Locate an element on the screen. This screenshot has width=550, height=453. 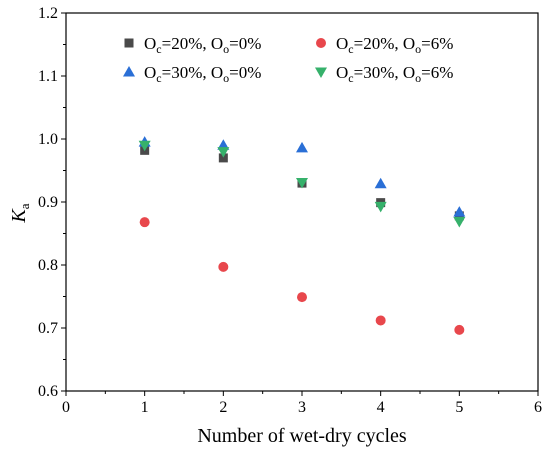
y-tick-label: 0.8 is located at coordinates (48, 265).